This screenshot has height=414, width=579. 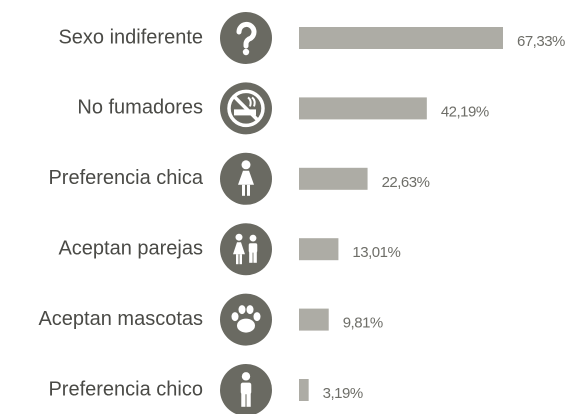 I want to click on category-label: No fumadores, so click(x=140, y=108).